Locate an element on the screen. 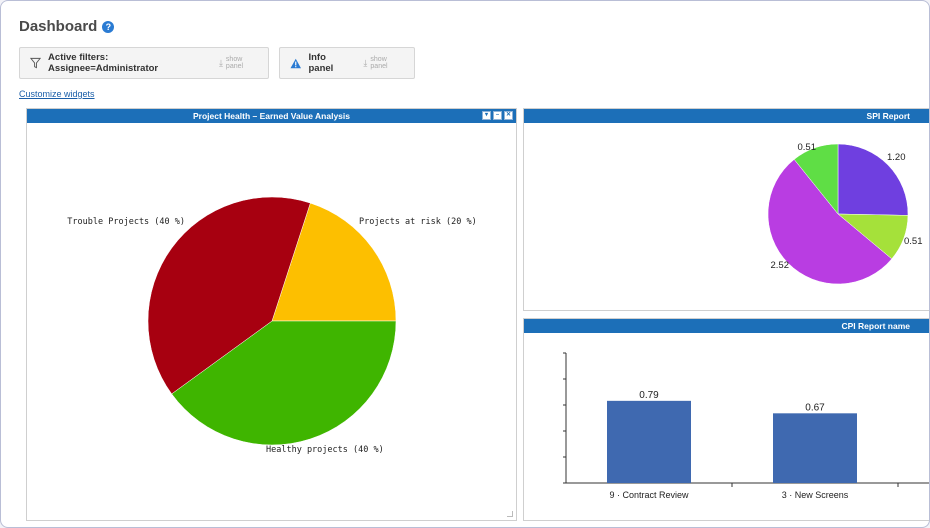 Image resolution: width=930 pixels, height=528 pixels. collapse-icon: ▾ is located at coordinates (486, 115).